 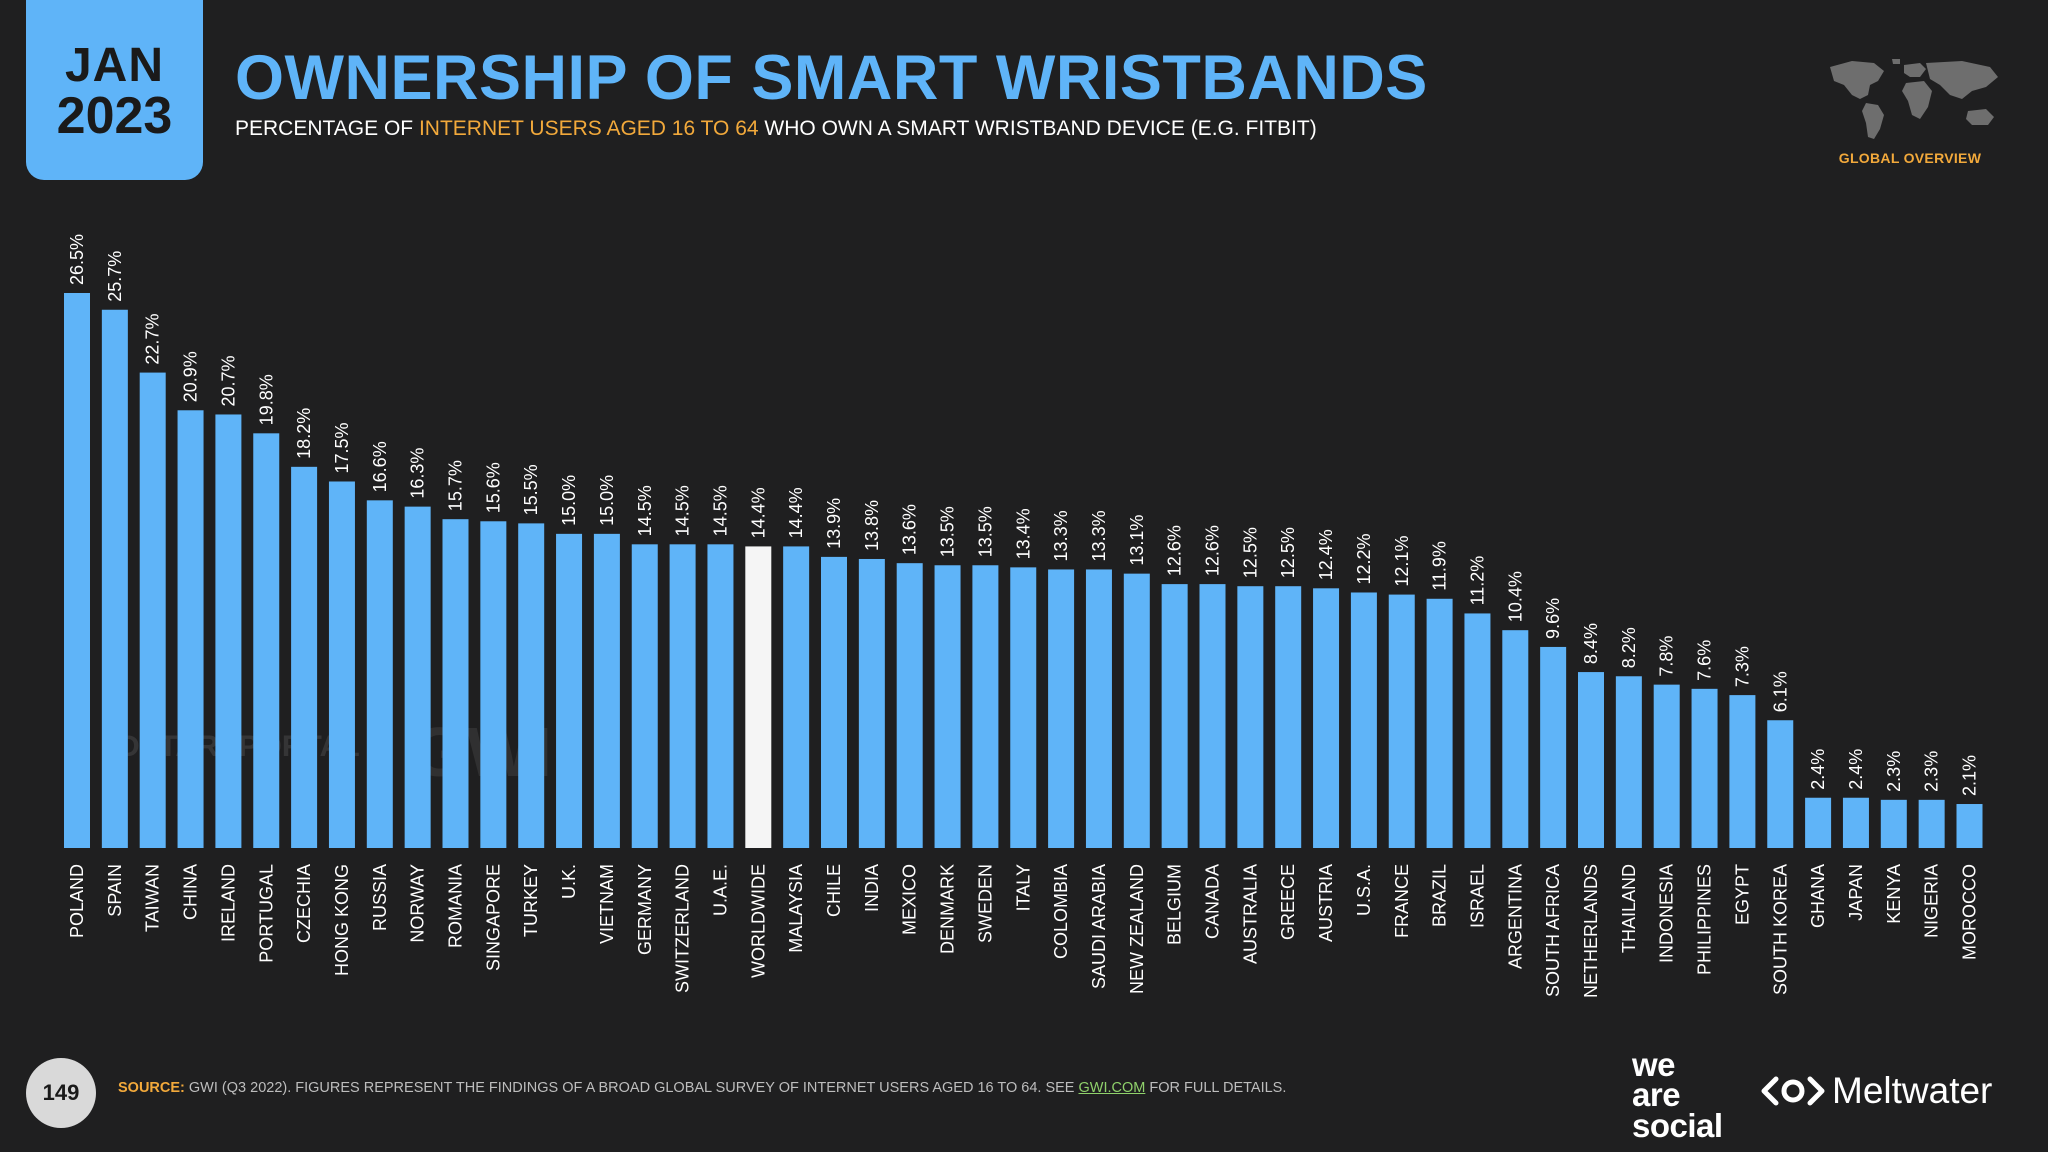 What do you see at coordinates (493, 487) in the screenshot?
I see `value-label-singapore: 15.6%` at bounding box center [493, 487].